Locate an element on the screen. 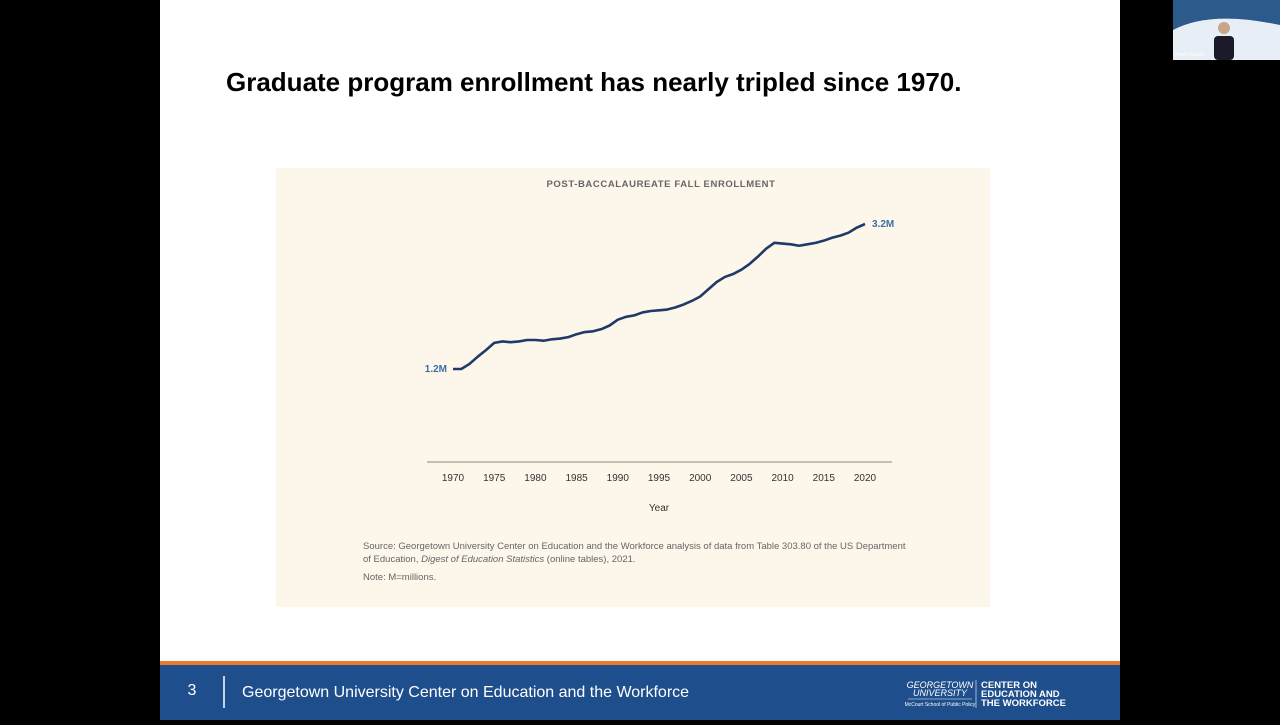 Image resolution: width=1280 pixels, height=725 pixels. x-tick-label: 1995 is located at coordinates (659, 478).